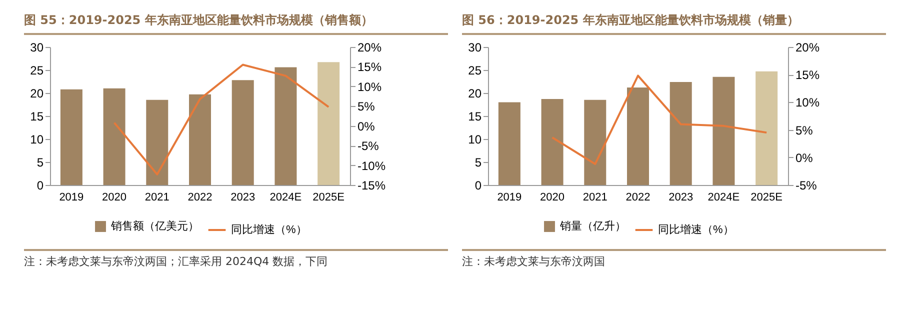  I want to click on y2-tick-label: -15%, so click(372, 185).